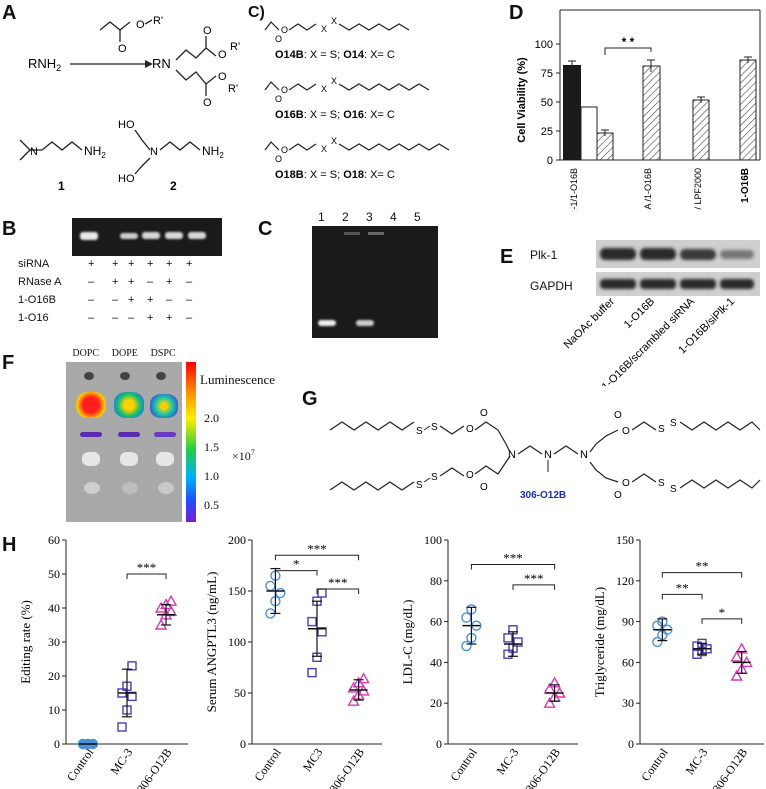 The image size is (766, 789). I want to click on d-sig-label: * *, so click(628, 42).